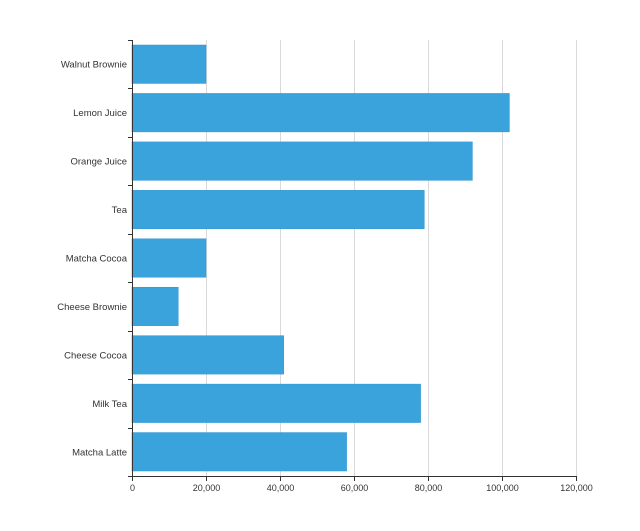 Image resolution: width=640 pixels, height=531 pixels. I want to click on category-label: Orange Juice, so click(98, 162).